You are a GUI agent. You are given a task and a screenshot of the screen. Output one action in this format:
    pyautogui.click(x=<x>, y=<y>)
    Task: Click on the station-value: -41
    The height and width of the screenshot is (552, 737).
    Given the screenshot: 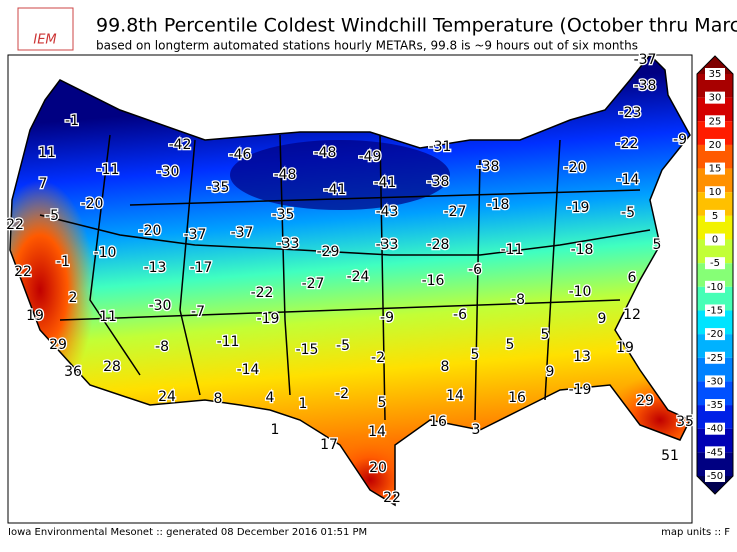 What is the action you would take?
    pyautogui.click(x=335, y=190)
    